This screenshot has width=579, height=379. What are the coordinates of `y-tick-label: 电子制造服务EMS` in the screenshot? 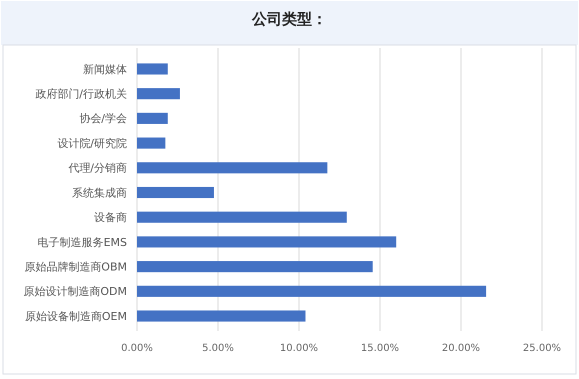 It's located at (83, 242).